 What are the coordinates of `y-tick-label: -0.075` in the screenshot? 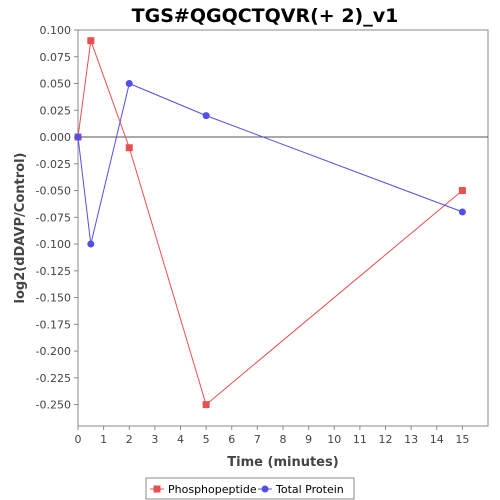 It's located at (53, 217).